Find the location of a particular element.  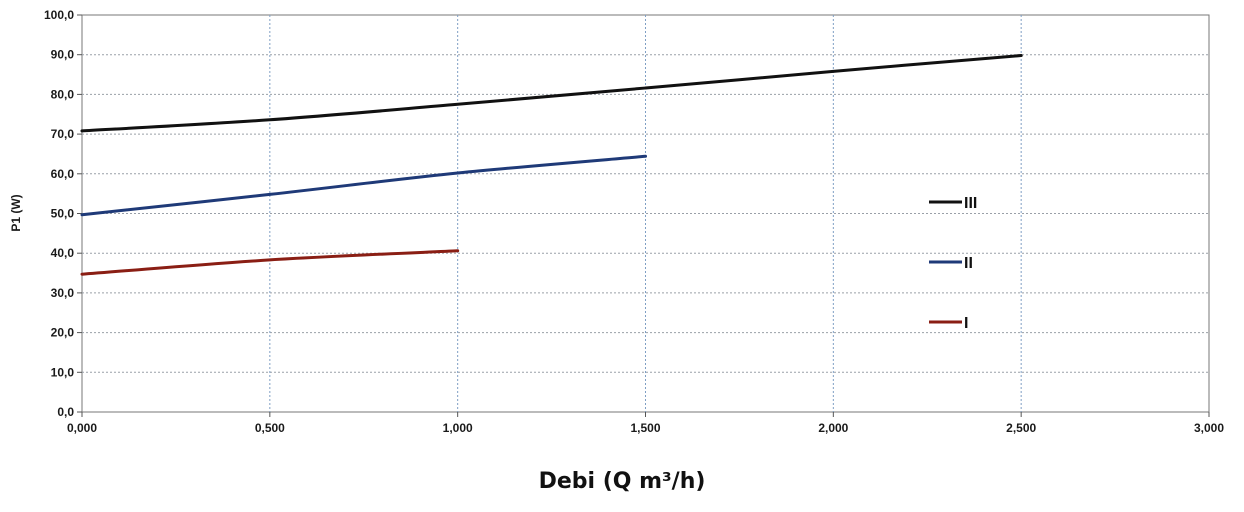

x-tick-label: 2,000 is located at coordinates (833, 428).